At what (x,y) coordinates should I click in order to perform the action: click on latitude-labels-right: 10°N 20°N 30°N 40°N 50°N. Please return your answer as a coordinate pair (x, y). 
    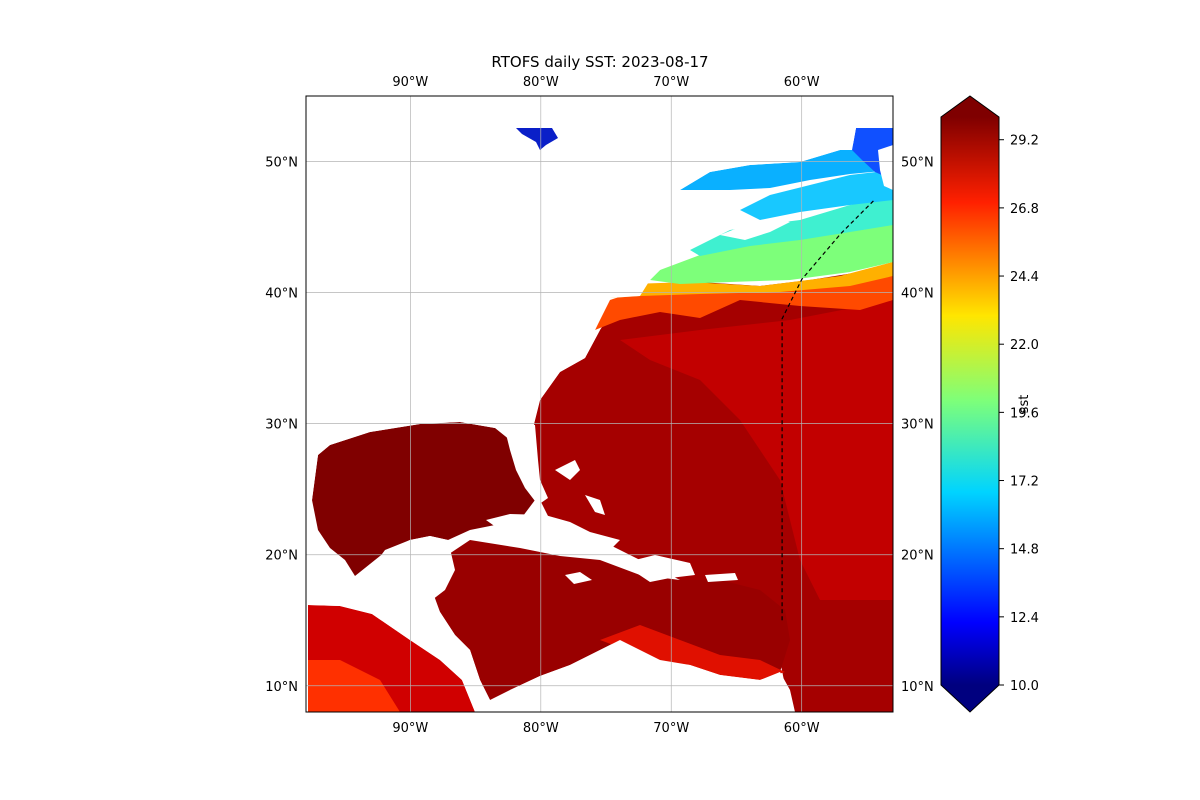
    Looking at the image, I should click on (917, 425).